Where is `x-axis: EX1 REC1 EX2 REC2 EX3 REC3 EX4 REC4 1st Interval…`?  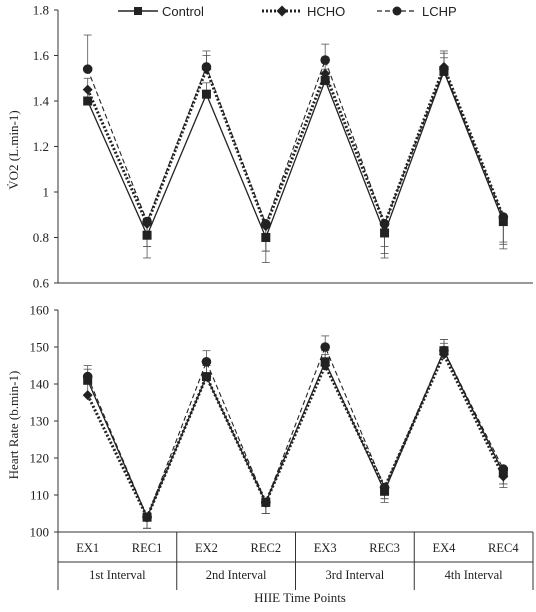 x-axis: EX1 REC1 EX2 REC2 EX3 REC3 EX4 REC4 1st Interval… is located at coordinates (295, 560).